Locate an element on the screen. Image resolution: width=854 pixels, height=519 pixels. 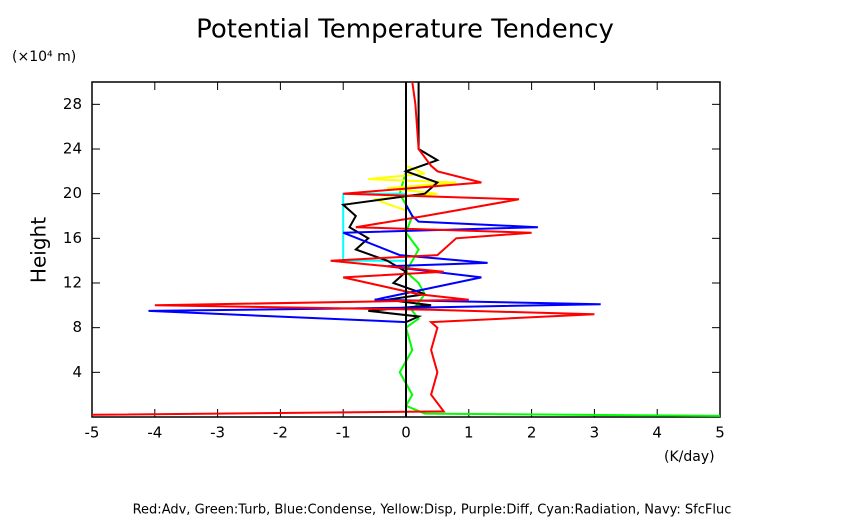
y-tick-label: 4 is located at coordinates (77, 372).